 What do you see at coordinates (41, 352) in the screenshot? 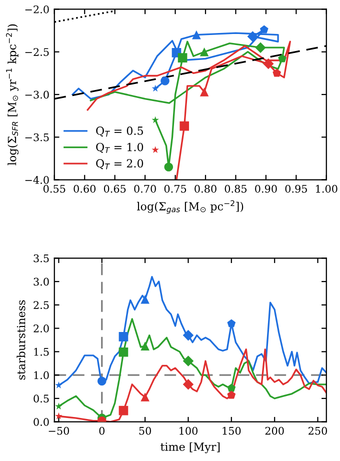
I see `y-tick-label: 1.5` at bounding box center [41, 352].